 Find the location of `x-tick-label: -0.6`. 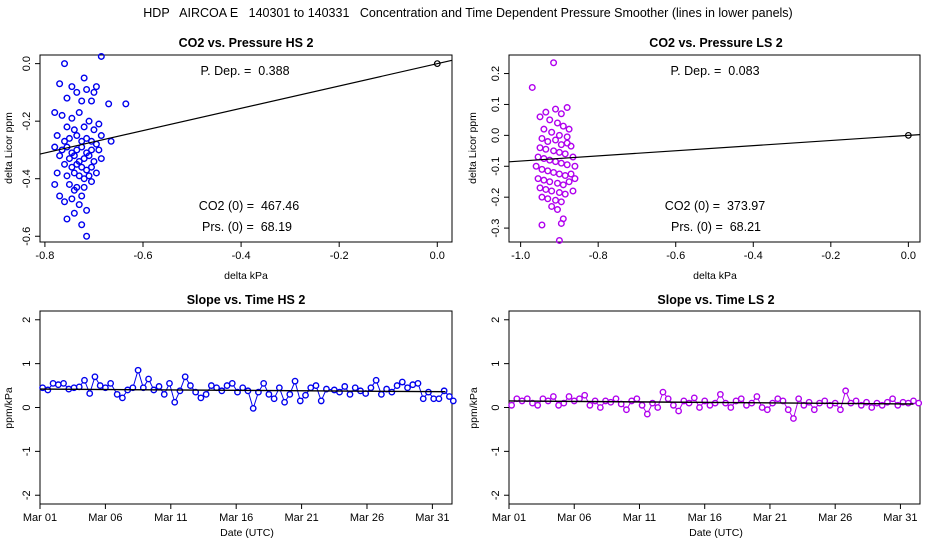

x-tick-label: -0.6 is located at coordinates (143, 256).